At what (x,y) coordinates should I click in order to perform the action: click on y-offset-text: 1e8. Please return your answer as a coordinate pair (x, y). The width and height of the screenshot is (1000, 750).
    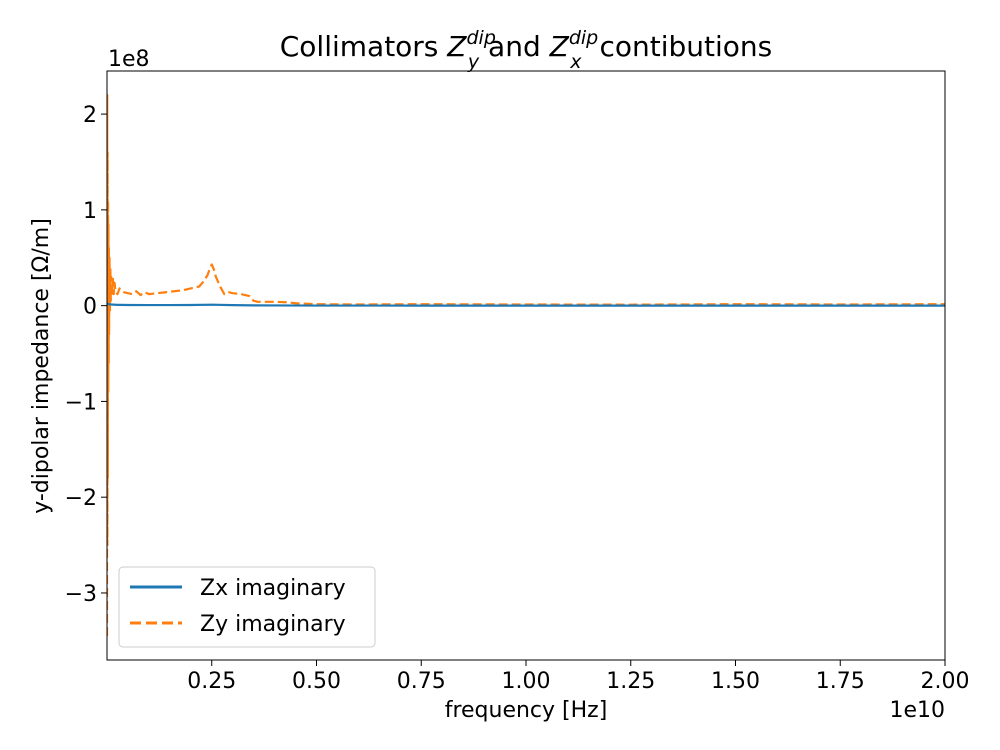
    Looking at the image, I should click on (129, 59).